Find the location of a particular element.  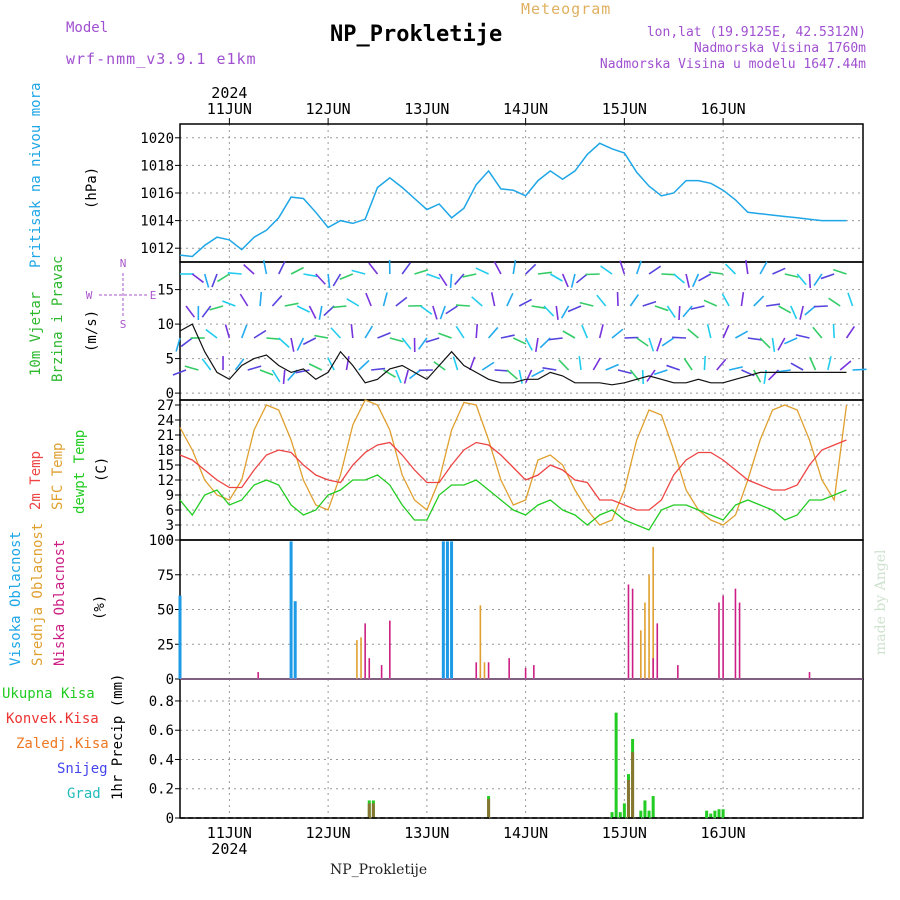

compass-s-label: S is located at coordinates (123, 324).